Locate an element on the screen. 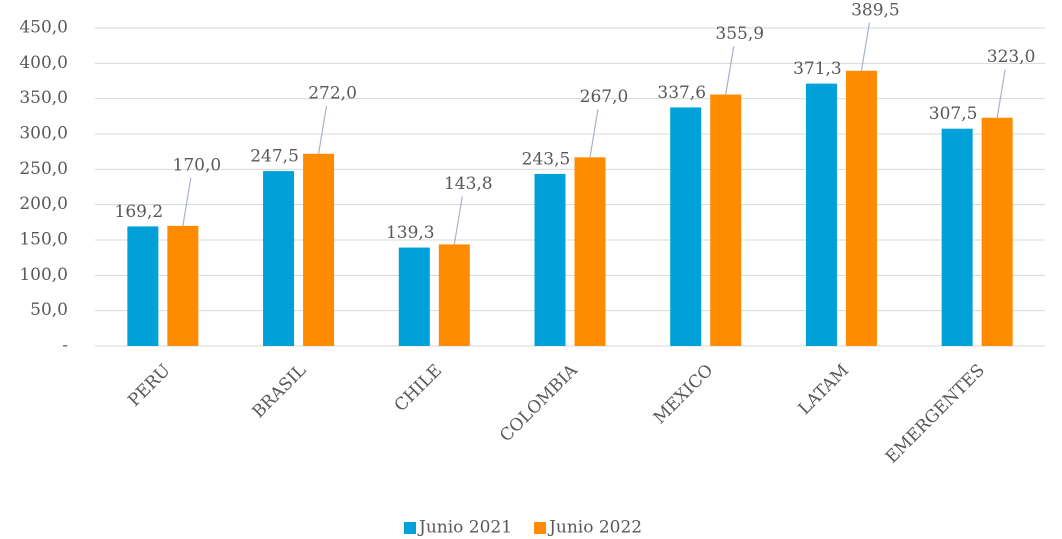 This screenshot has width=1062, height=539. data-label: 247,5 is located at coordinates (274, 157).